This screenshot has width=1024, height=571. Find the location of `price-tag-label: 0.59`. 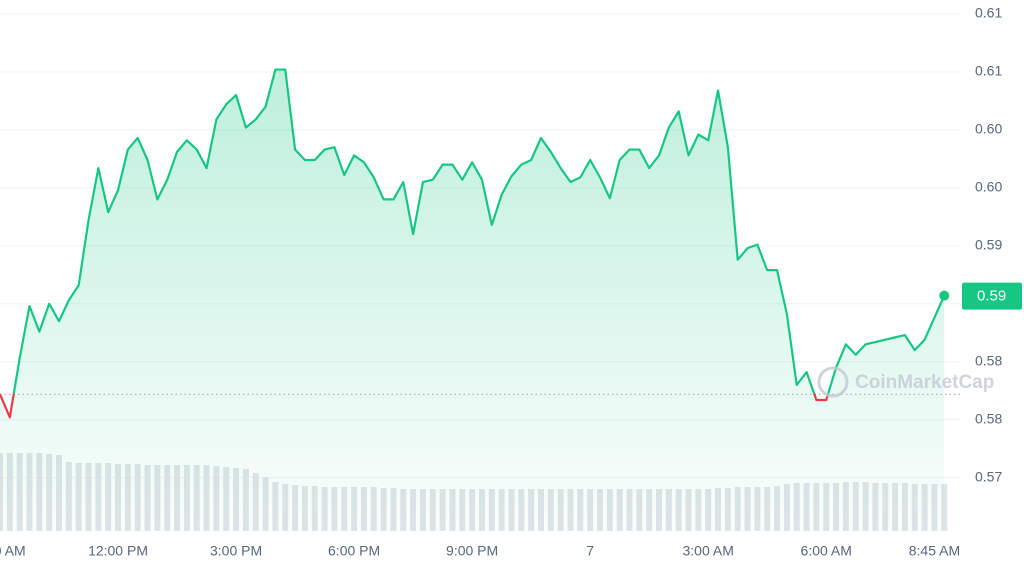

price-tag-label: 0.59 is located at coordinates (991, 296).